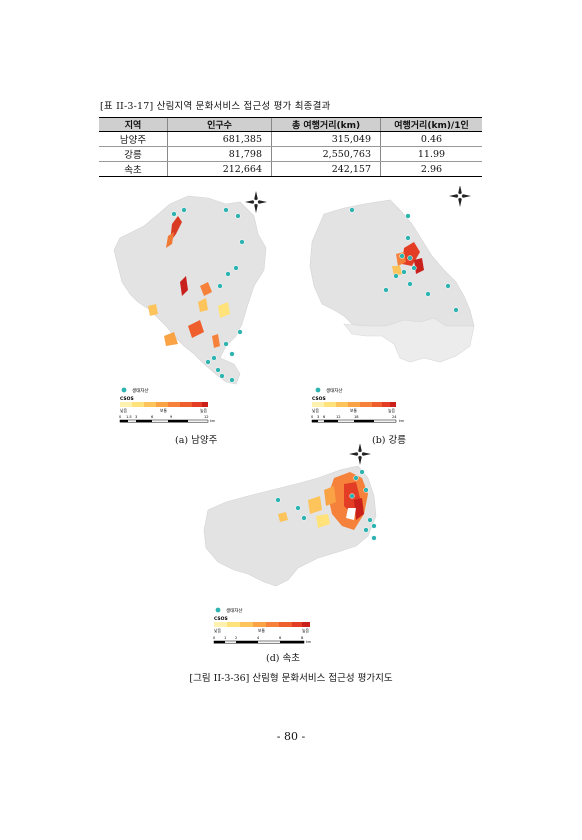  I want to click on column-header: 여행거리(km)/1인, so click(431, 124).